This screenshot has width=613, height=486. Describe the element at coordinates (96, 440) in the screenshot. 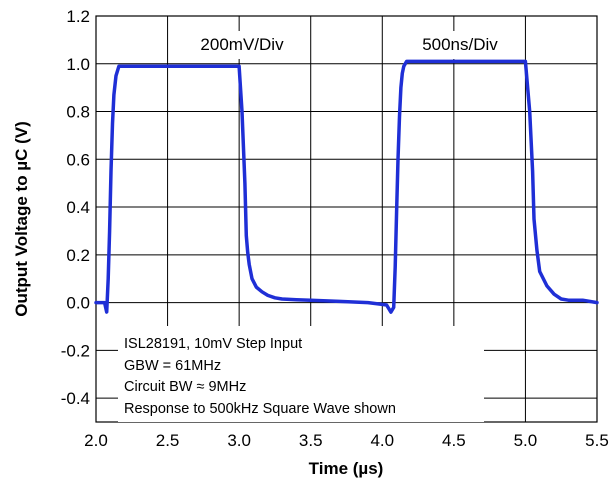

I see `x-tick-label: 2.0` at that location.